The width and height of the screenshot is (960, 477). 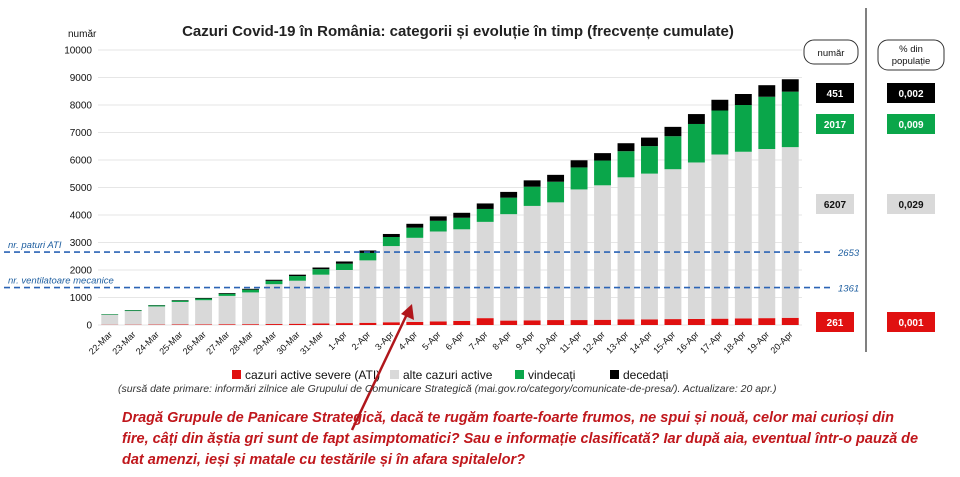 What do you see at coordinates (337, 340) in the screenshot?
I see `x-tick-label: 1-Apr` at bounding box center [337, 340].